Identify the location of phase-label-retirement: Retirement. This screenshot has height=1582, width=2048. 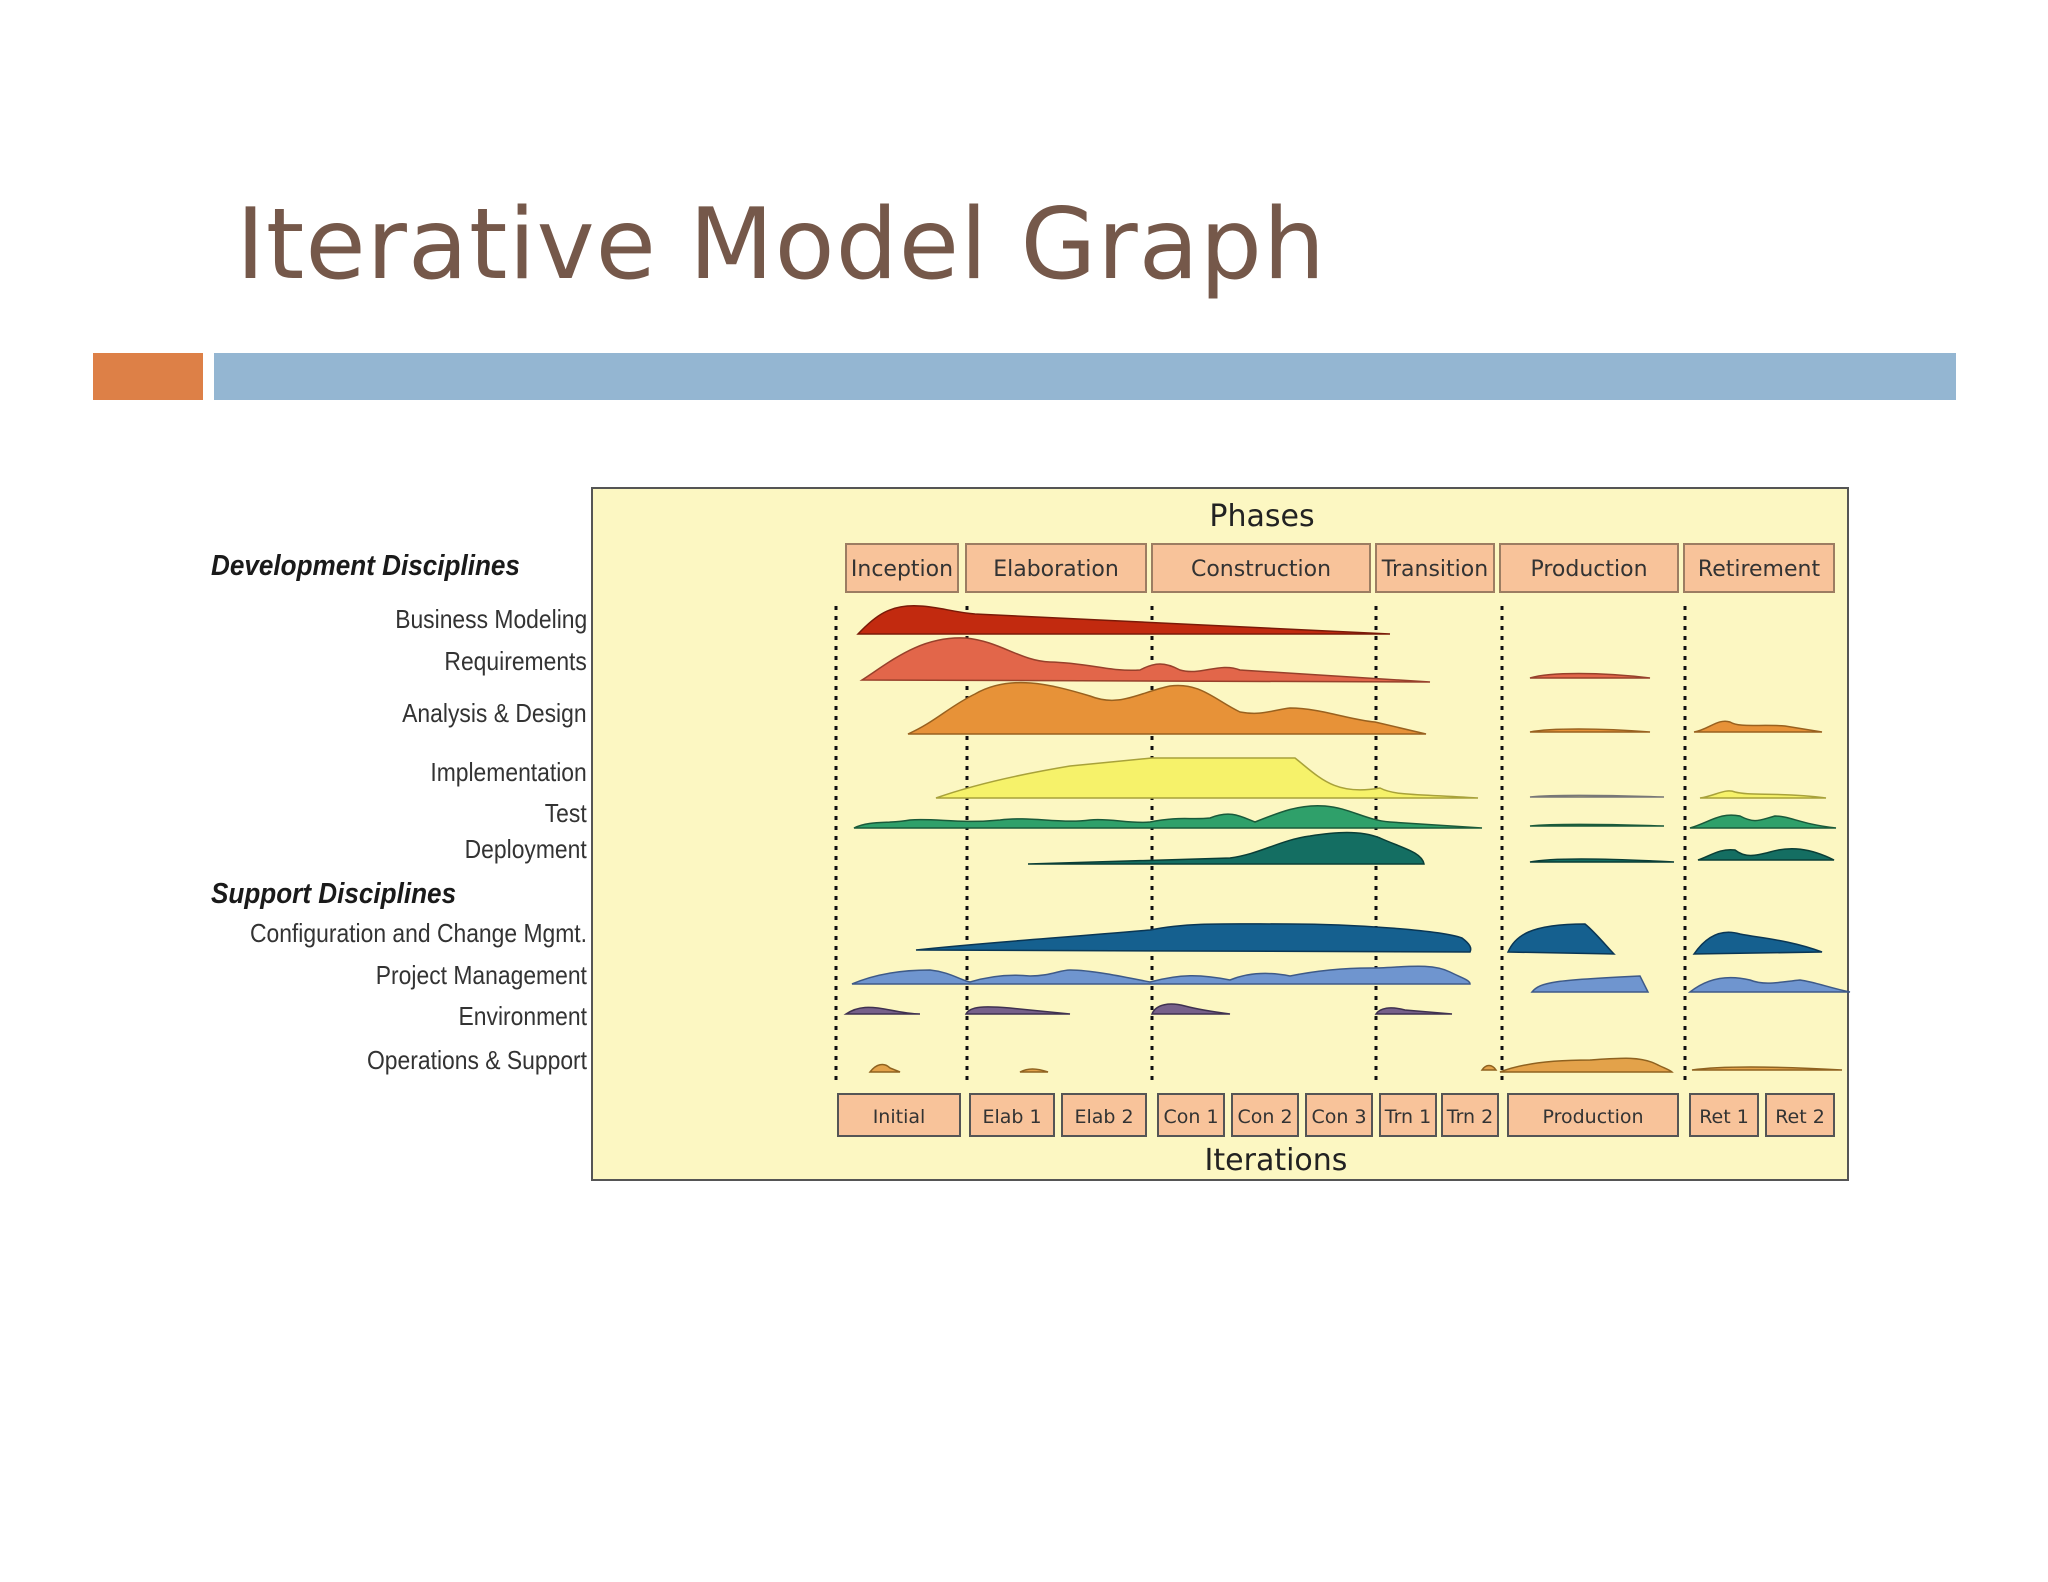
(1759, 569).